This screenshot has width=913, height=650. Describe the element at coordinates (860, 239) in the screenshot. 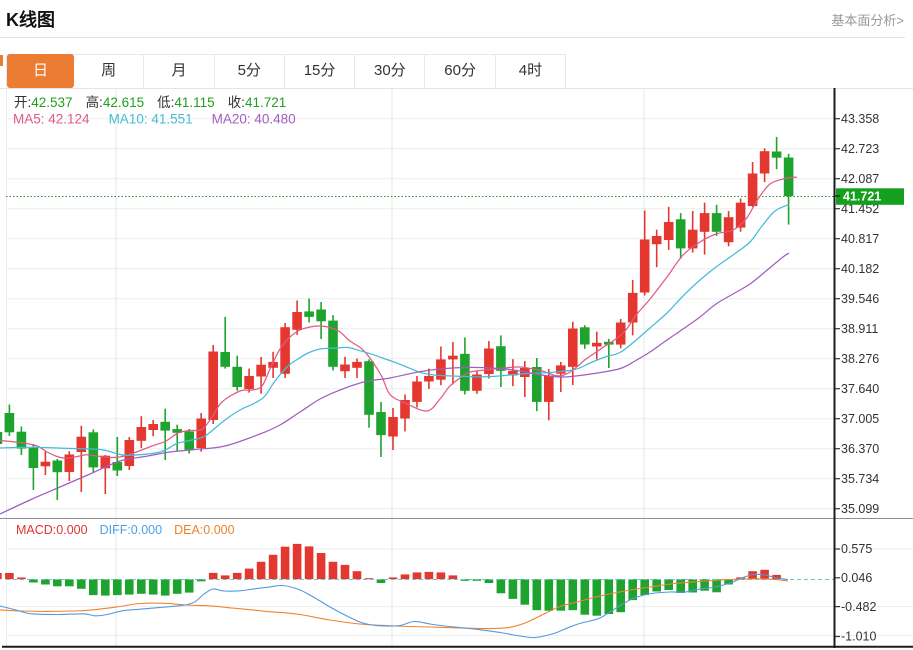

I see `svg-text: 40.817` at that location.